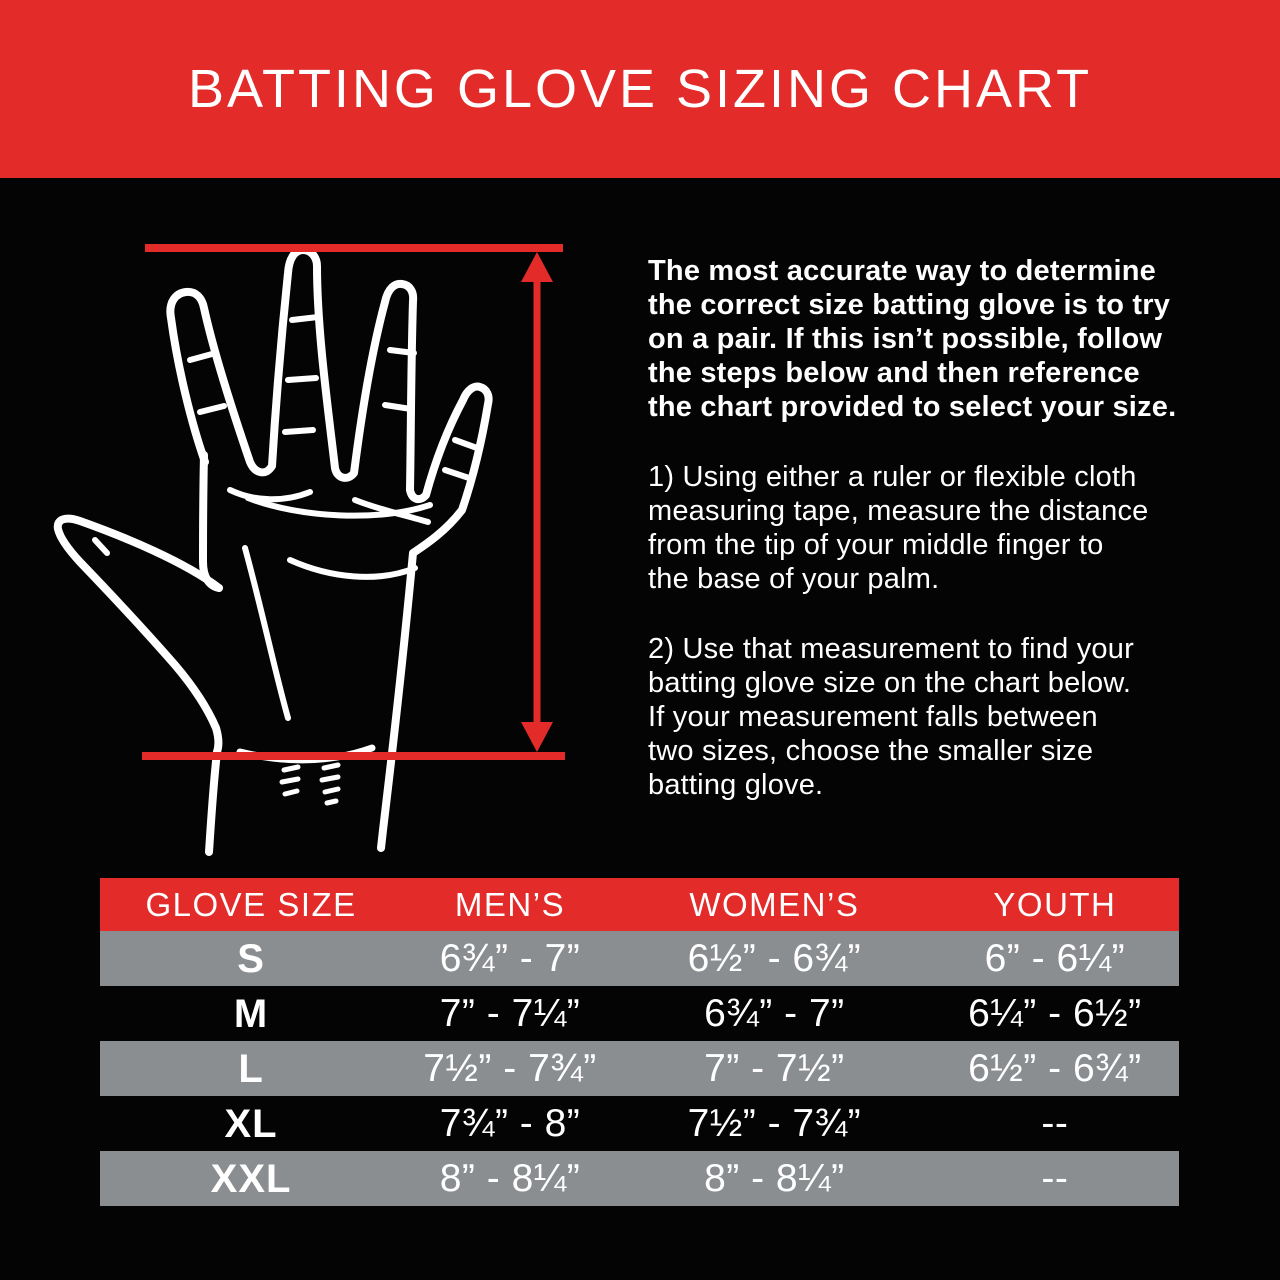  What do you see at coordinates (774, 958) in the screenshot?
I see `womens-range: 6½” - 6¾”` at bounding box center [774, 958].